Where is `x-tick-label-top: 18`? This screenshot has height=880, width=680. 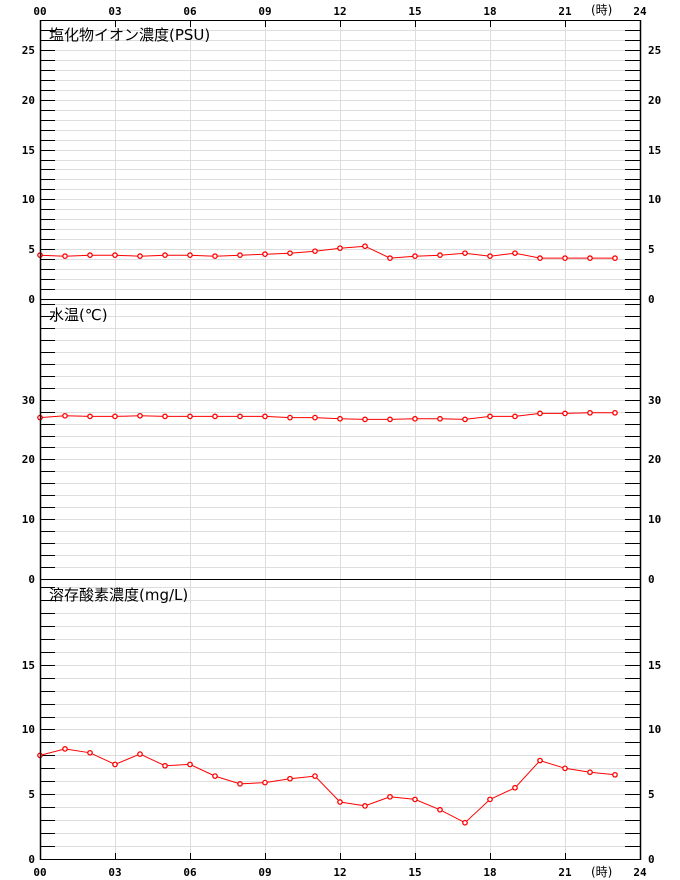 x-tick-label-top: 18 is located at coordinates (489, 11).